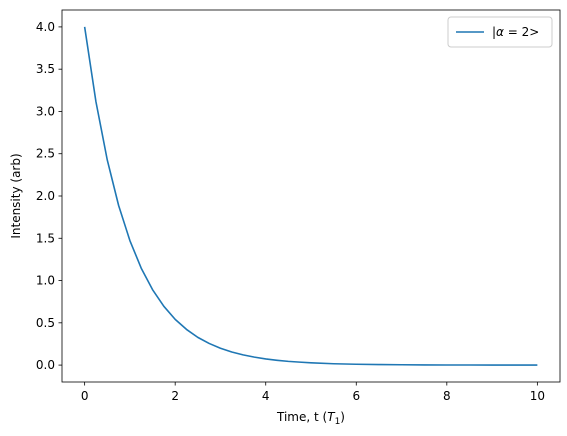 The image size is (567, 436). What do you see at coordinates (356, 396) in the screenshot?
I see `x-tick-label: 6` at bounding box center [356, 396].